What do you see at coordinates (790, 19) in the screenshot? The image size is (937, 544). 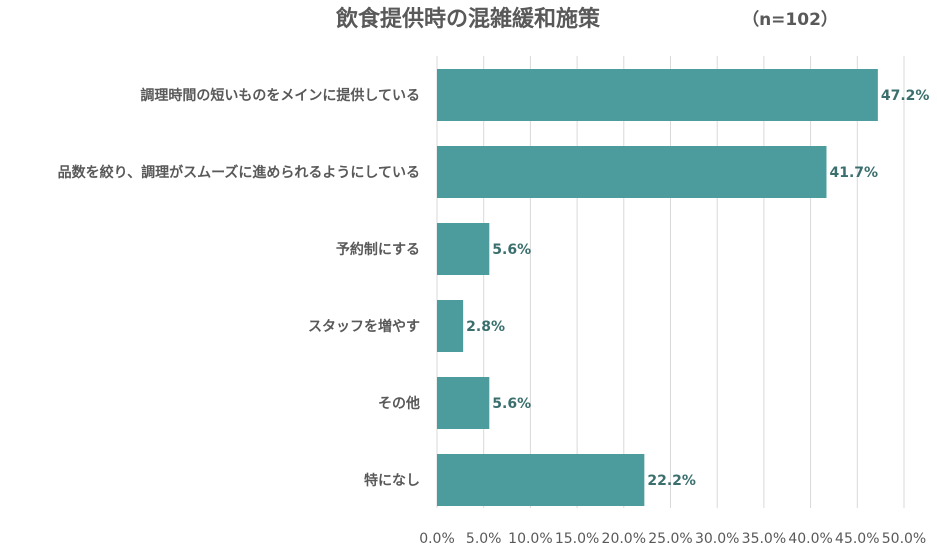 I see `sample-size-note: （n=102）` at bounding box center [790, 19].